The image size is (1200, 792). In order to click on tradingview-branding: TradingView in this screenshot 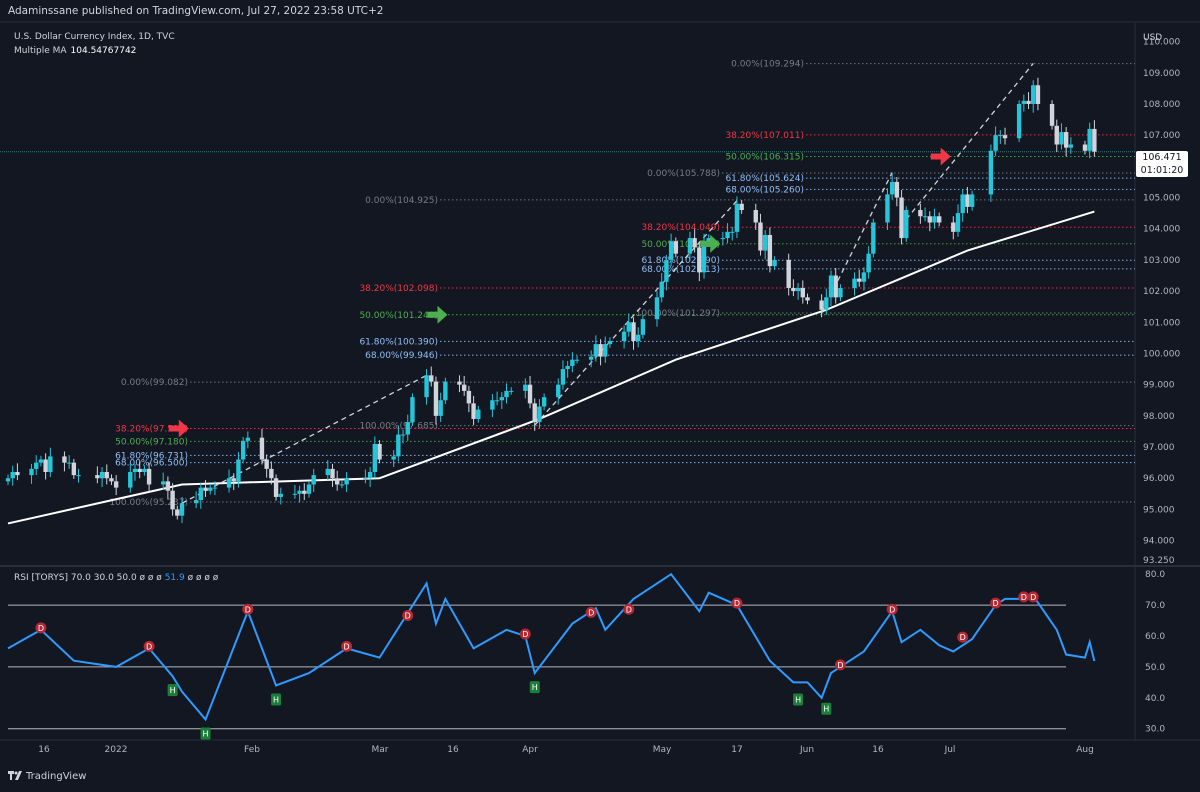, I will do `click(47, 776)`.